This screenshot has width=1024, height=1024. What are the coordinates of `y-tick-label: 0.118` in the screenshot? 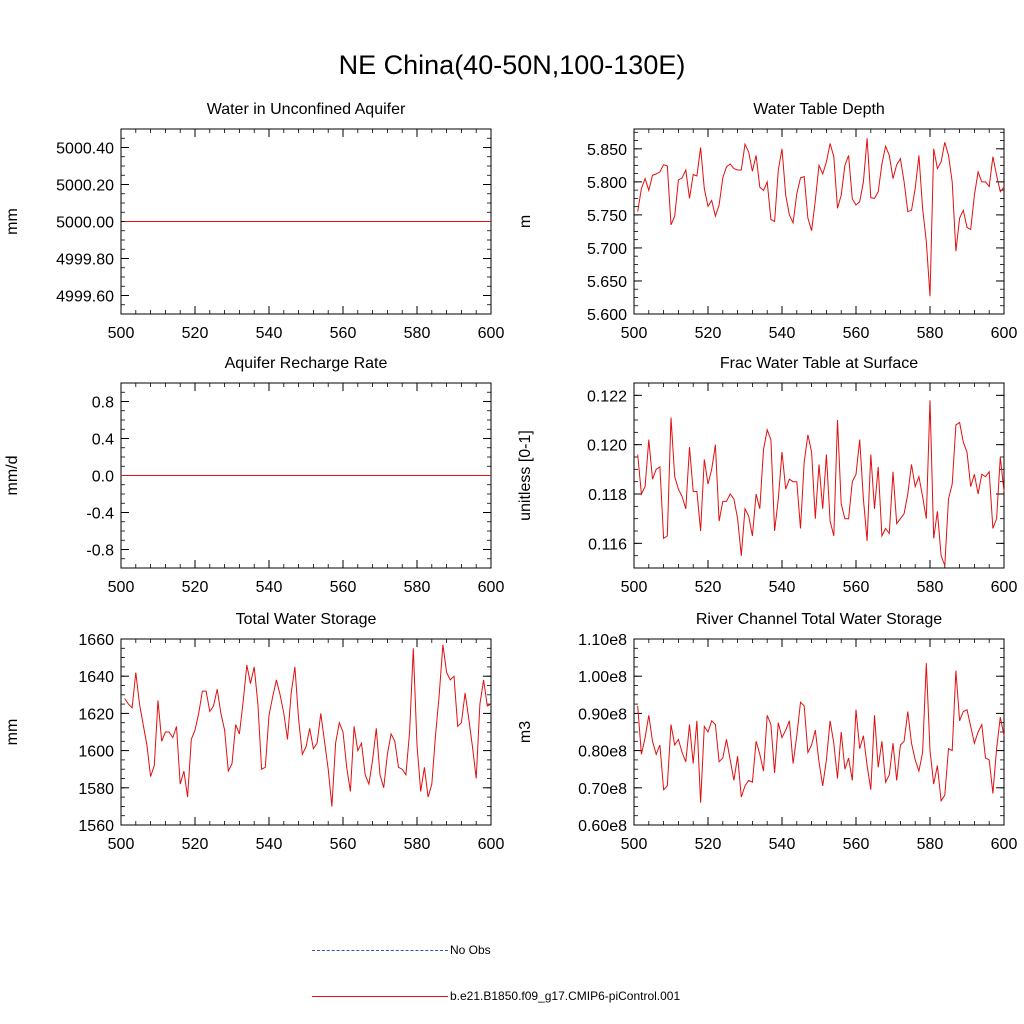 It's located at (607, 495).